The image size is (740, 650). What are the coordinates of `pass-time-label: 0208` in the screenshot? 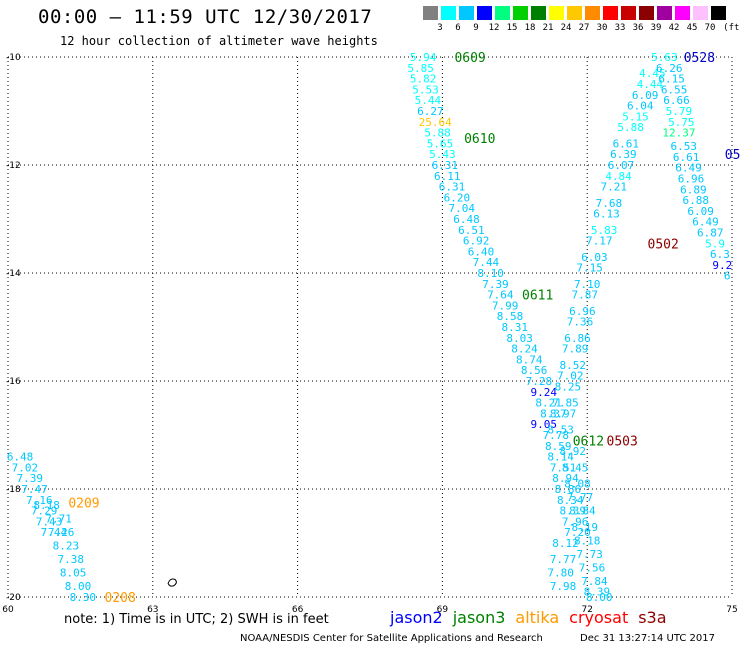 It's located at (120, 598).